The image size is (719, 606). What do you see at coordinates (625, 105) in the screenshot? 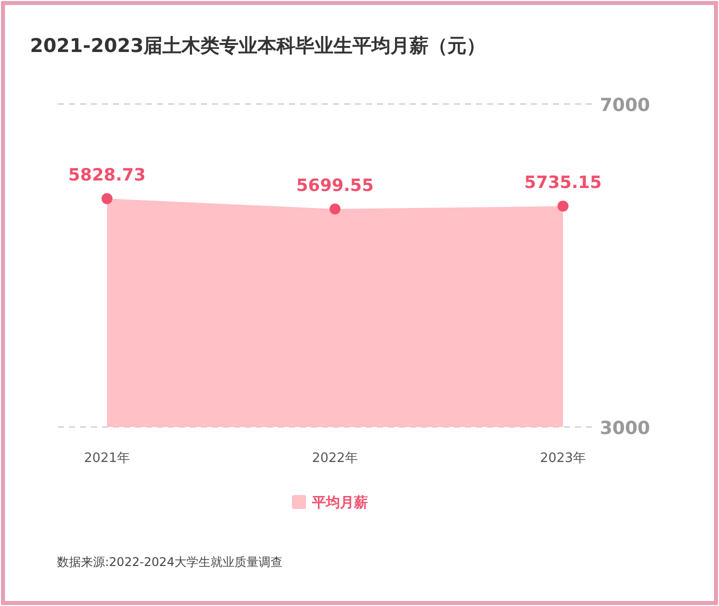
I see `y-tick-label: 7000` at bounding box center [625, 105].